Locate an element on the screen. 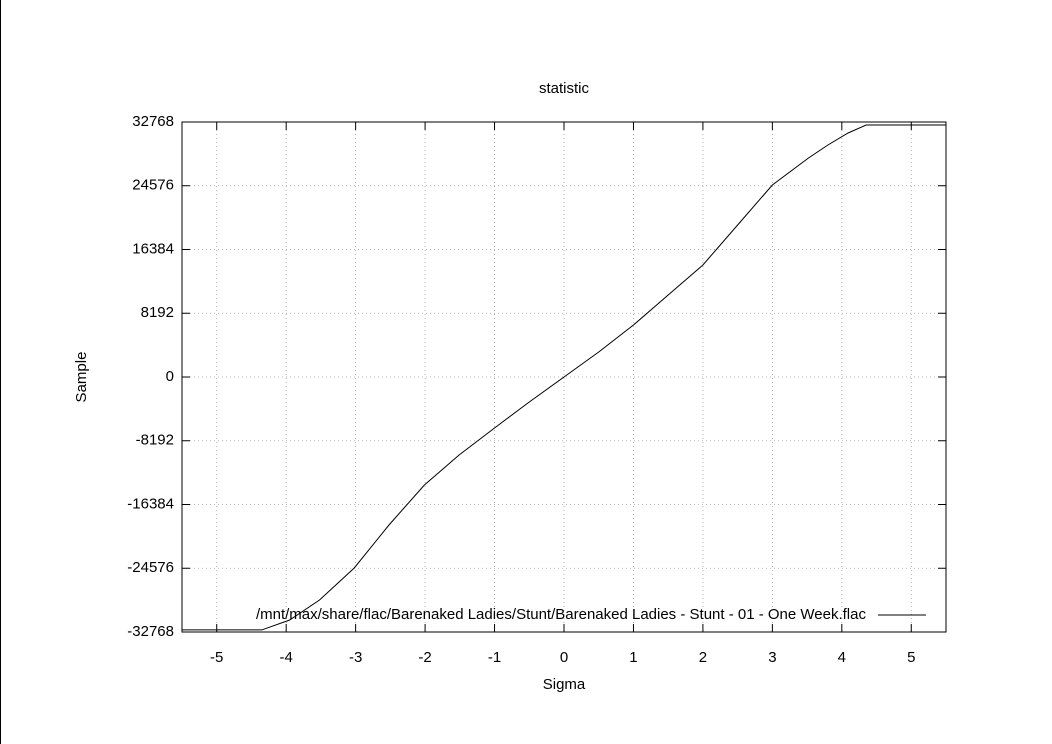  chart-title: statistic is located at coordinates (564, 88).